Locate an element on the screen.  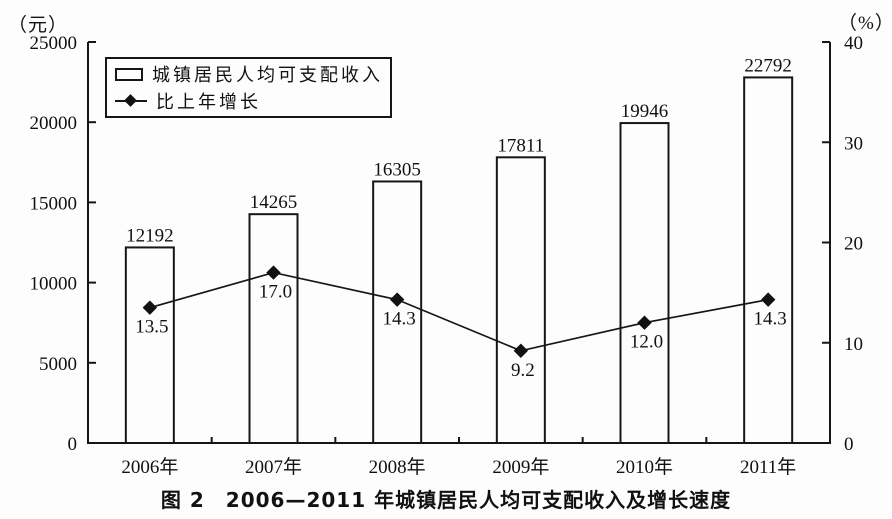
x-category-label: 2007年 is located at coordinates (273, 467).